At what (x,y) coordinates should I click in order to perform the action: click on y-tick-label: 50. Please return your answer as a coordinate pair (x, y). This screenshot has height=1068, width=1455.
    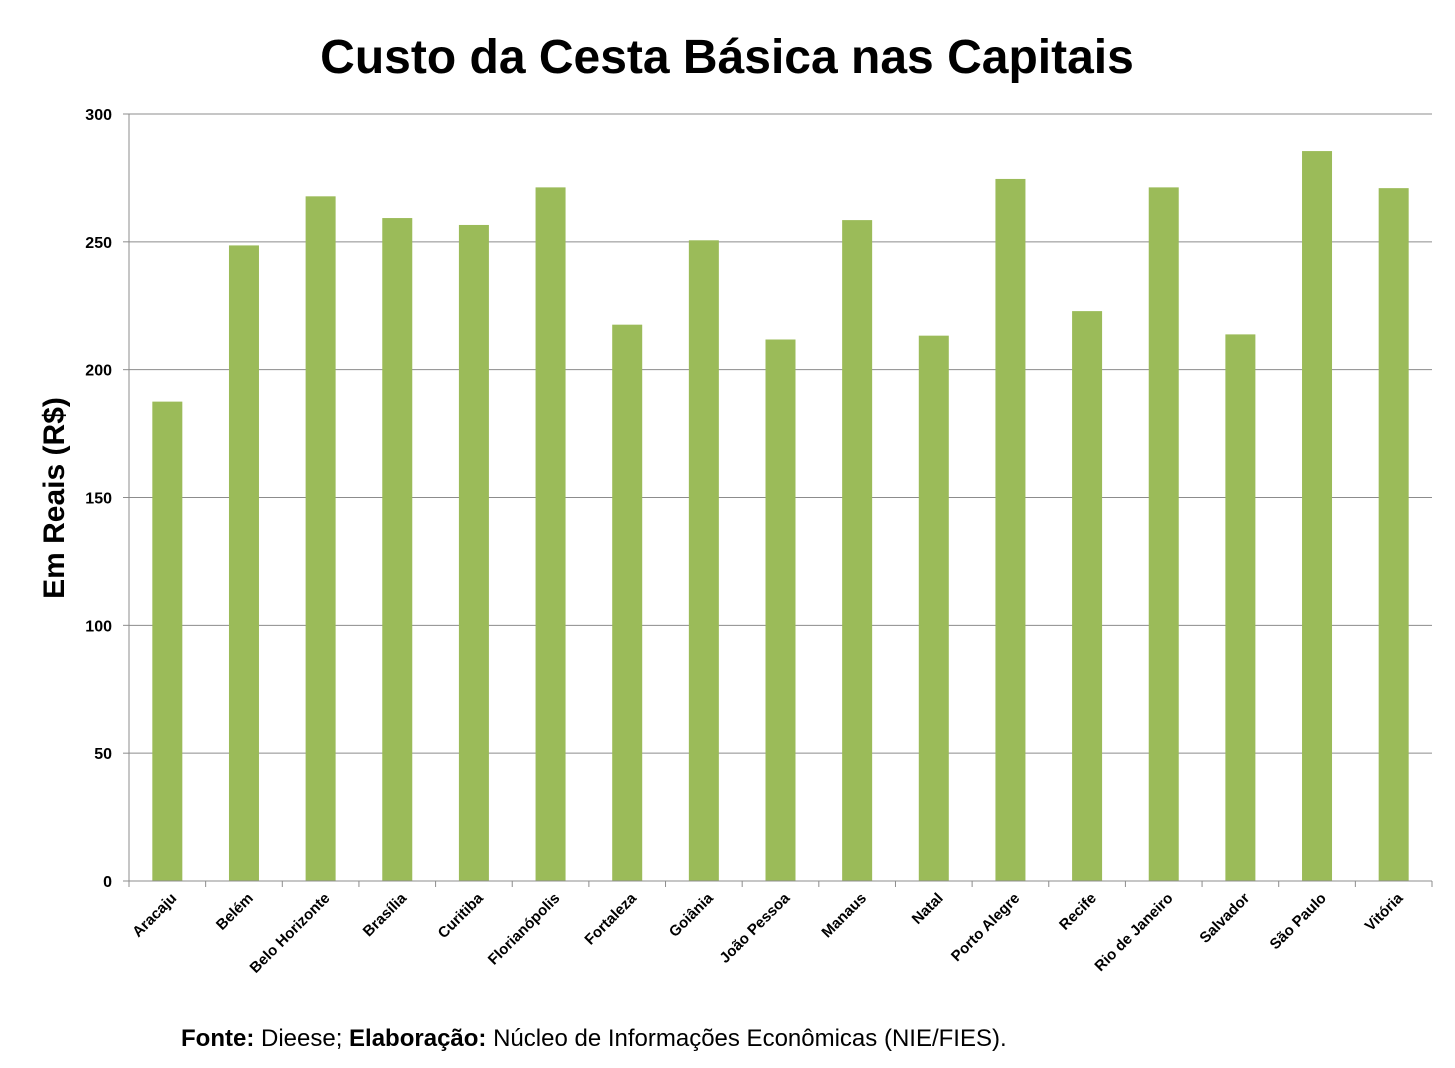
    Looking at the image, I should click on (103, 754).